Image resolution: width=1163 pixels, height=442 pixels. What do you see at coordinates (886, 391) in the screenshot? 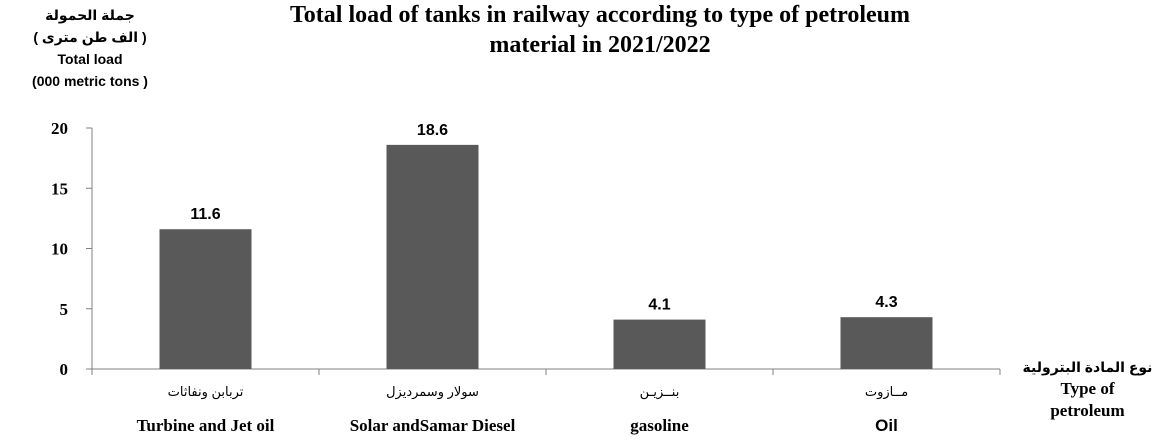
I see `category-label-arabic: مــازوت` at bounding box center [886, 391].